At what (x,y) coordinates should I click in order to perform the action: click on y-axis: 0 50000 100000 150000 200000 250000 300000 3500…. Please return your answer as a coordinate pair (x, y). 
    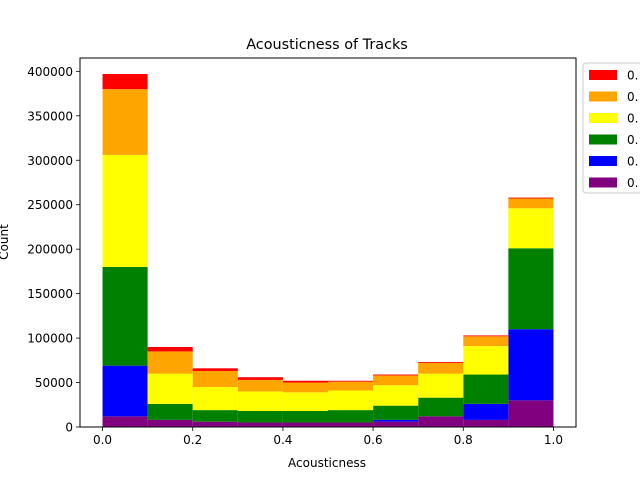
    Looking at the image, I should click on (53, 250).